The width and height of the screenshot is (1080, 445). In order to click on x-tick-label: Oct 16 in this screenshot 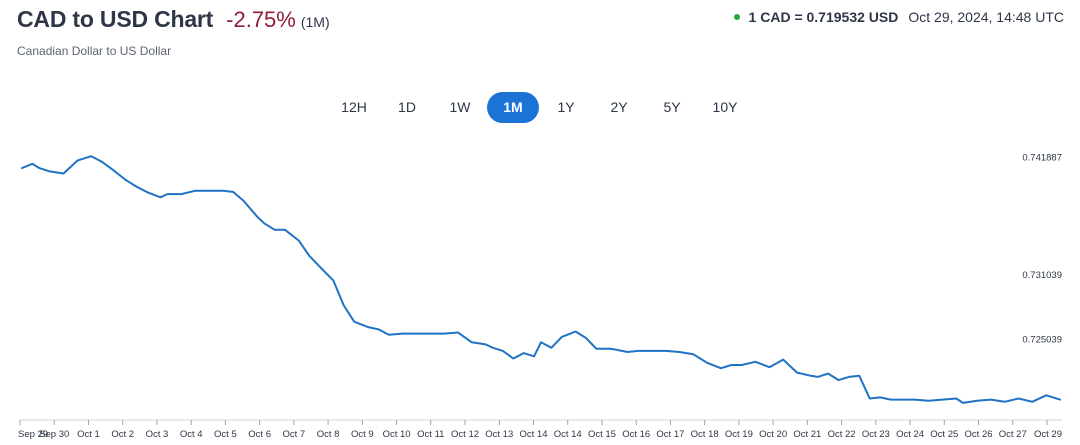, I will do `click(636, 434)`.